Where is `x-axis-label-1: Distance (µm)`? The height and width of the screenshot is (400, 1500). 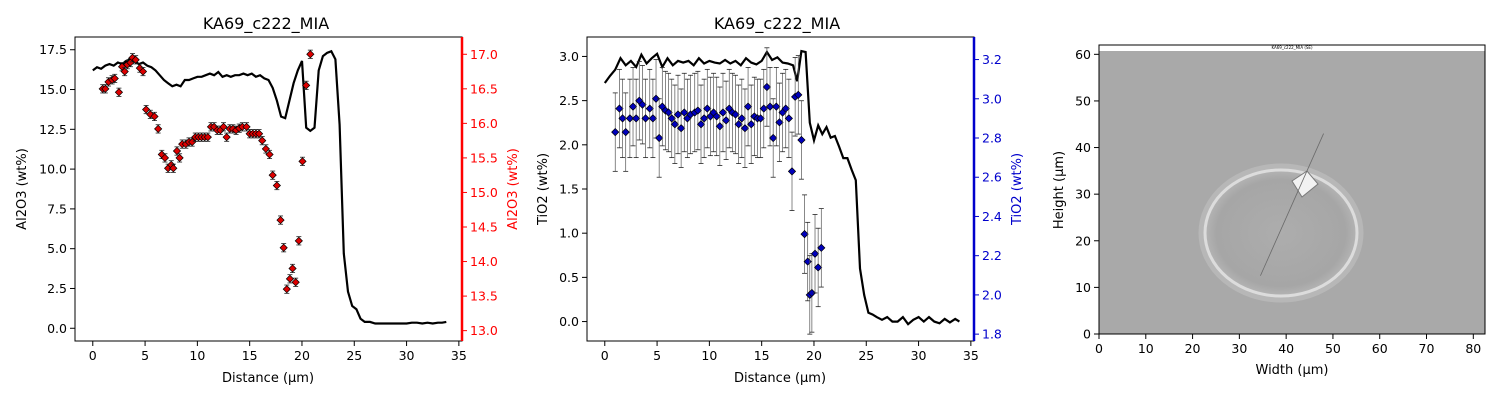
x-axis-label-1: Distance (µm) is located at coordinates (268, 378).